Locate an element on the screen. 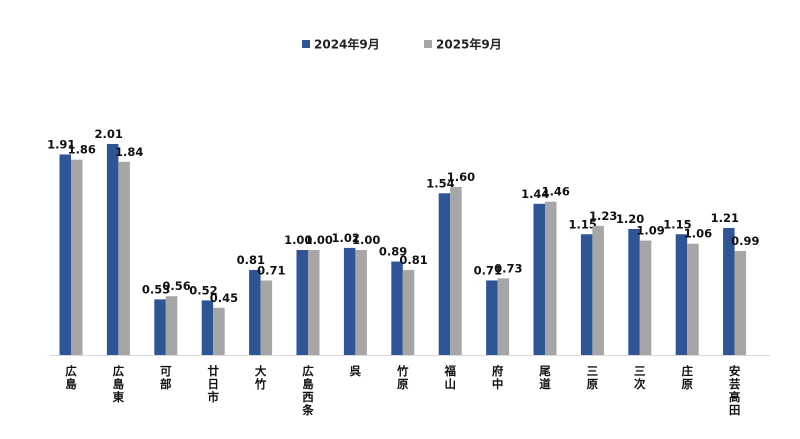 The image size is (800, 439). category-label-2: 広島東 is located at coordinates (119, 384).